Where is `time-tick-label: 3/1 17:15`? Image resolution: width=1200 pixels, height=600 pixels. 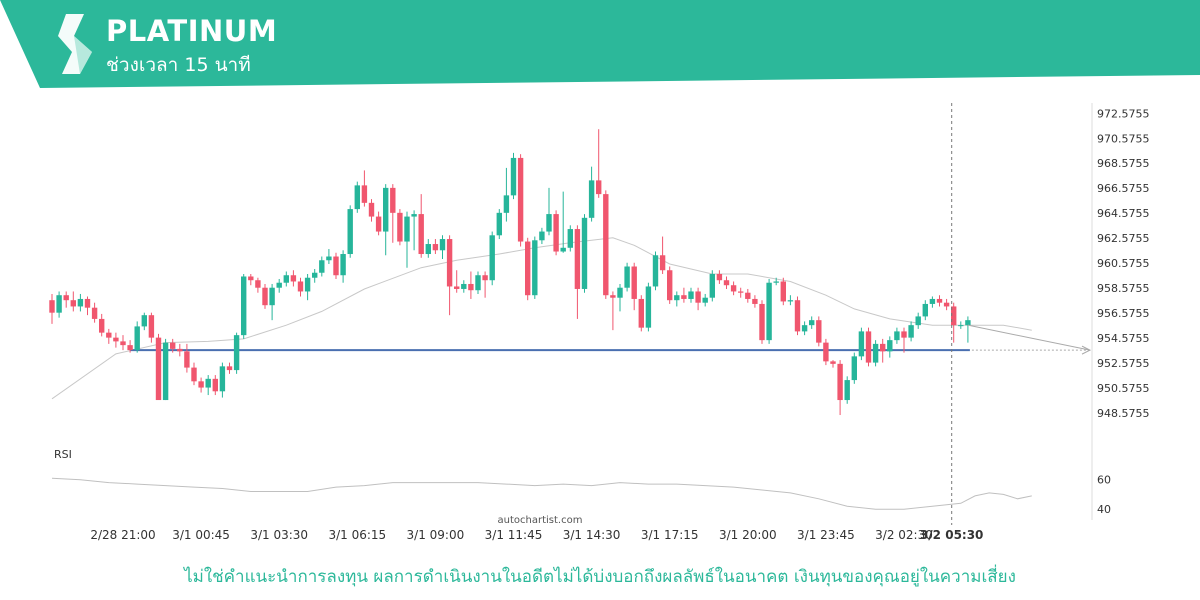
time-tick-label: 3/1 17:15 is located at coordinates (670, 535).